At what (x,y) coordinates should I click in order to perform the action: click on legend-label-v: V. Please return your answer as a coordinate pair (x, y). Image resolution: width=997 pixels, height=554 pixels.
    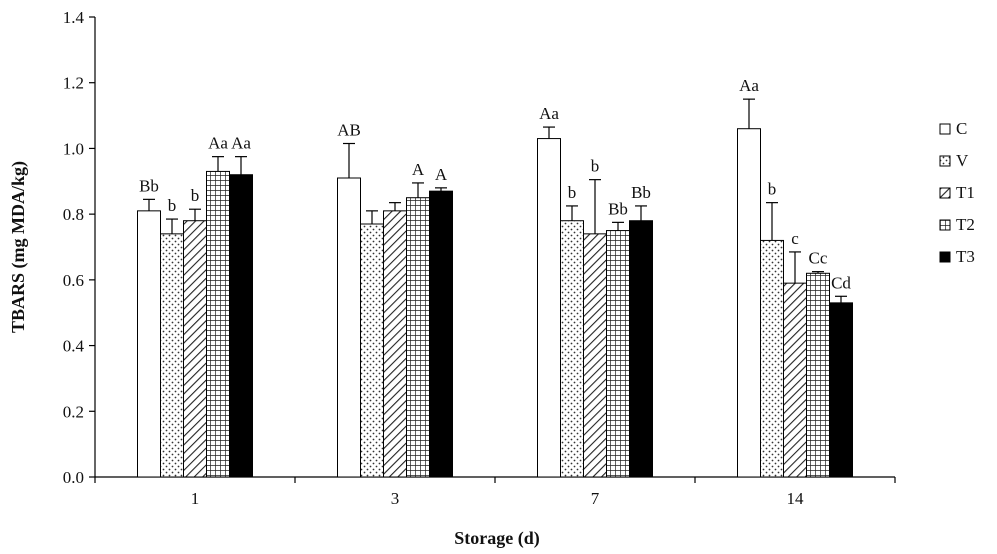
    Looking at the image, I should click on (962, 160).